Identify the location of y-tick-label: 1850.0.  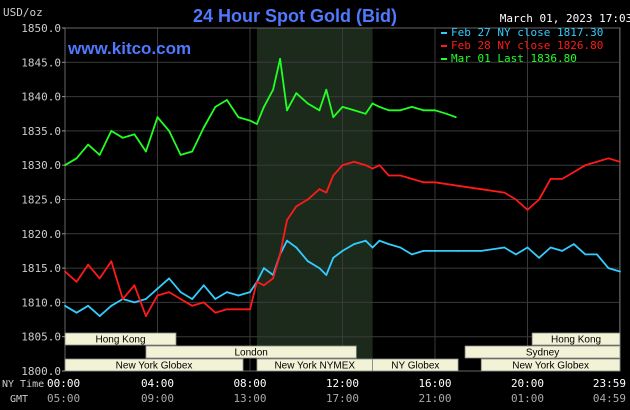
(41, 28).